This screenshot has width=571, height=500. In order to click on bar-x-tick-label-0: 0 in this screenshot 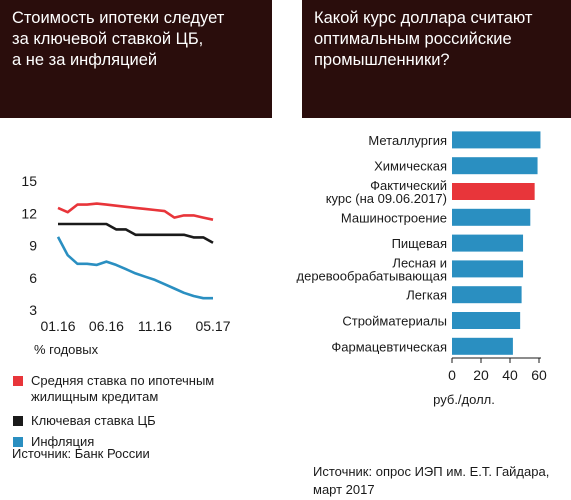, I will do `click(452, 375)`.